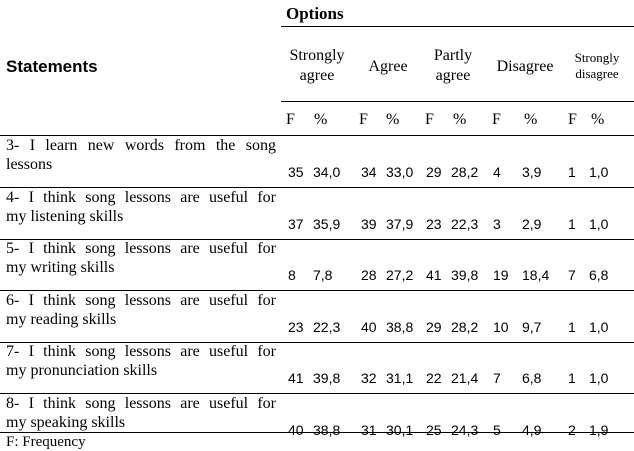  Describe the element at coordinates (429, 119) in the screenshot. I see `sub-f-3: F` at that location.